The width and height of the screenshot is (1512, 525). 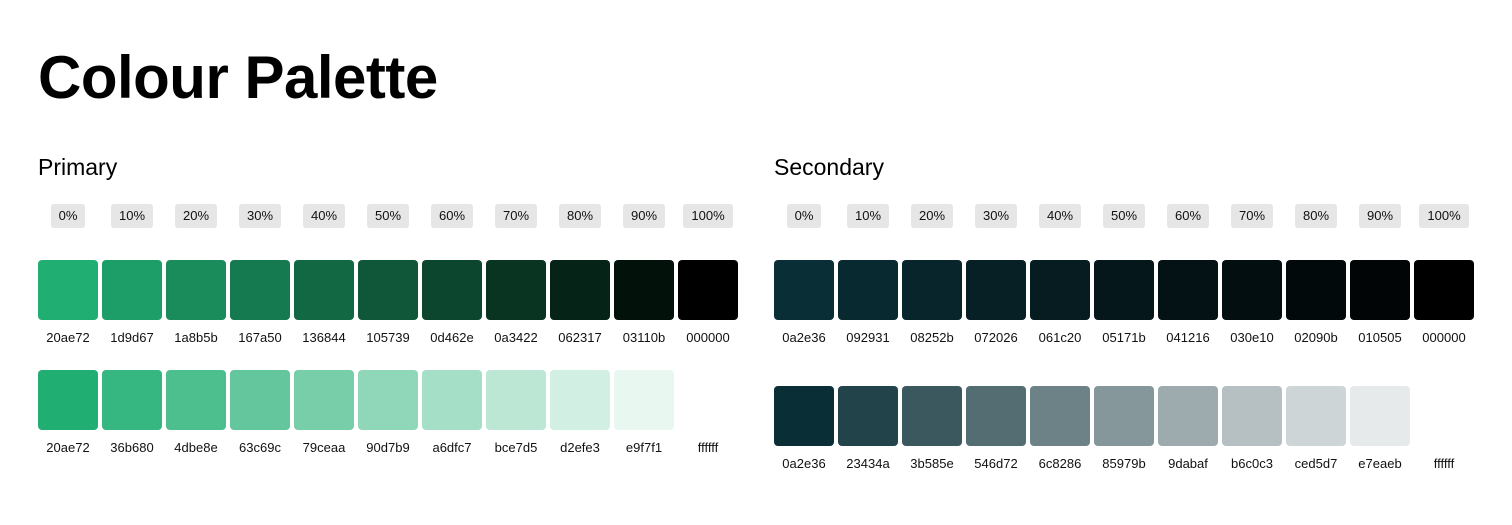 What do you see at coordinates (324, 337) in the screenshot?
I see `hex-label: 136844` at bounding box center [324, 337].